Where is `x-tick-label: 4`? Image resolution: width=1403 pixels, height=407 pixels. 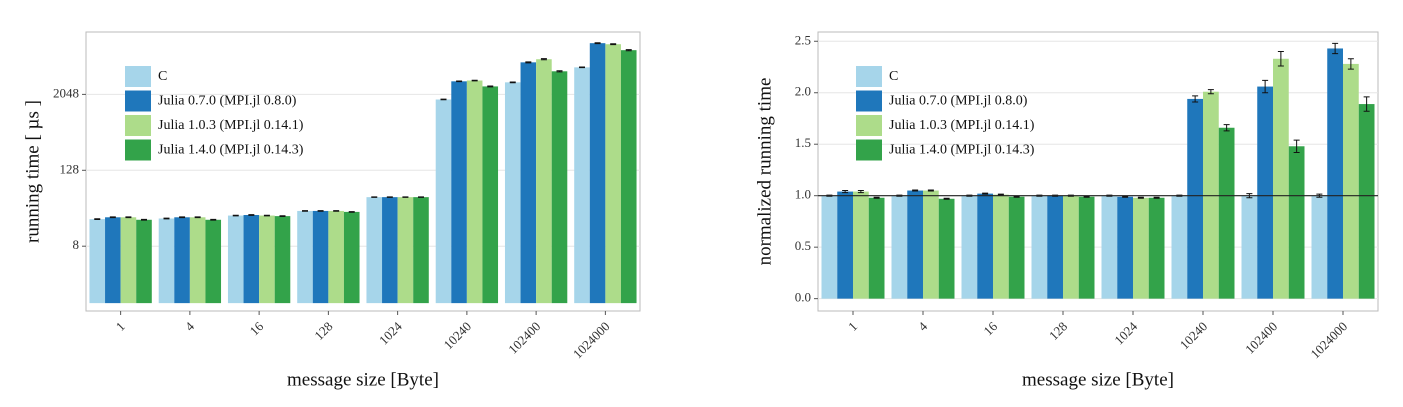 x-tick-label: 4 is located at coordinates (190, 326).